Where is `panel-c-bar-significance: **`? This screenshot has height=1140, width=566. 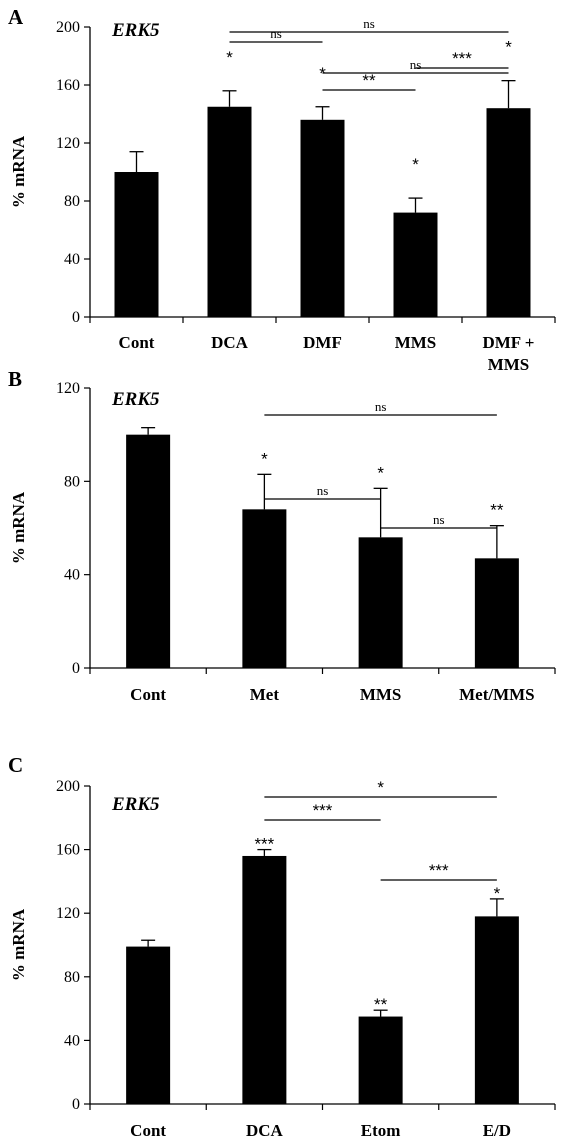 panel-c-bar-significance: ** is located at coordinates (381, 1004).